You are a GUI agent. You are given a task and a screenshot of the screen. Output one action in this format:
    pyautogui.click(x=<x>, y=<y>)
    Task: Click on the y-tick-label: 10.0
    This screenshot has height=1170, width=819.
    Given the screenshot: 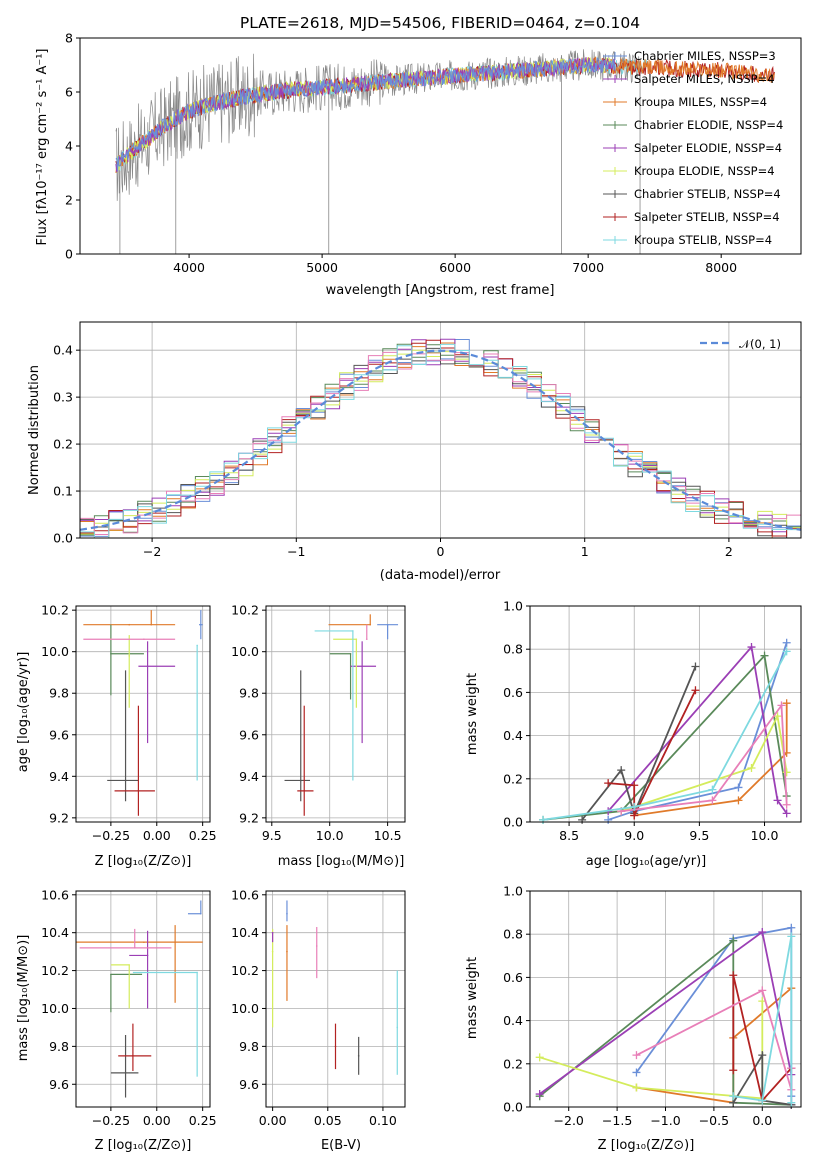 What is the action you would take?
    pyautogui.click(x=55, y=651)
    